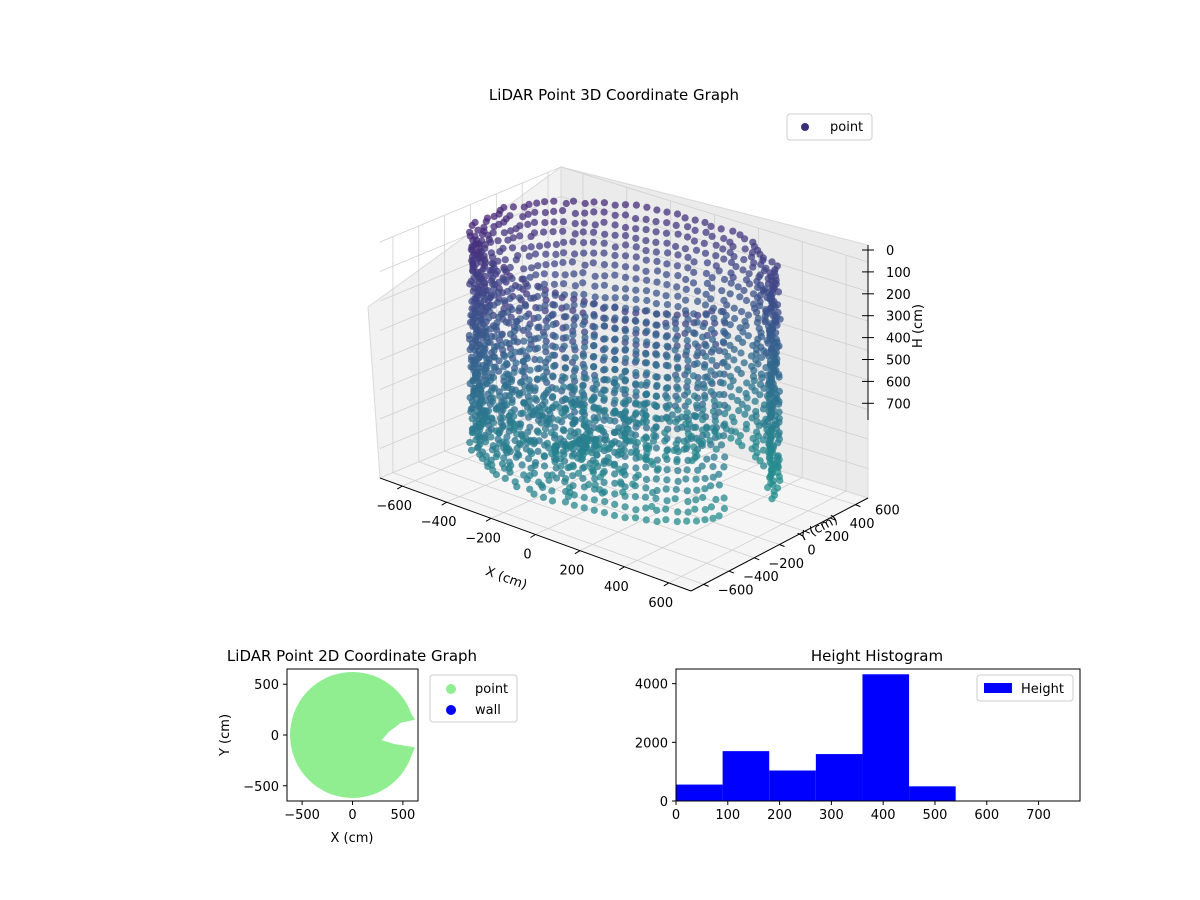 This screenshot has height=900, width=1200. Describe the element at coordinates (266, 685) in the screenshot. I see `y-tick-label-2d: 500` at that location.